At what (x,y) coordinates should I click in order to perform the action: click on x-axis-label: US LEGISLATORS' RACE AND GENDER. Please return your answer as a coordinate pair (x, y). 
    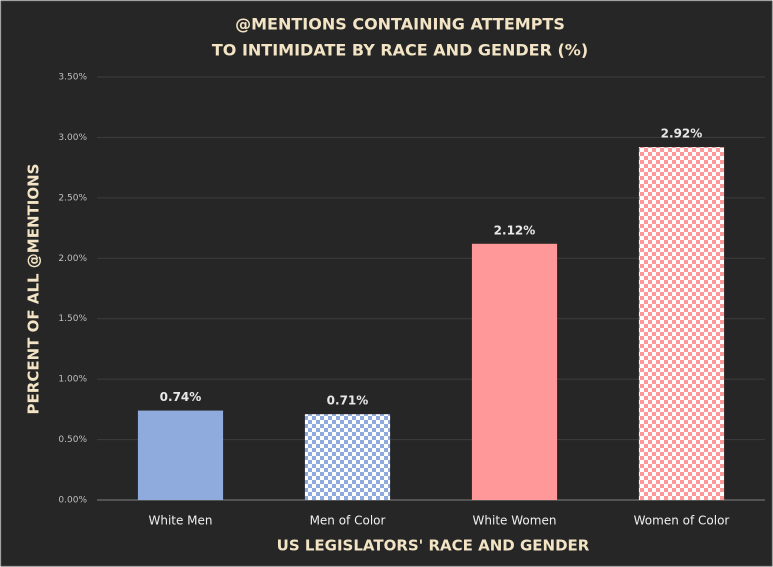
    Looking at the image, I should click on (433, 546).